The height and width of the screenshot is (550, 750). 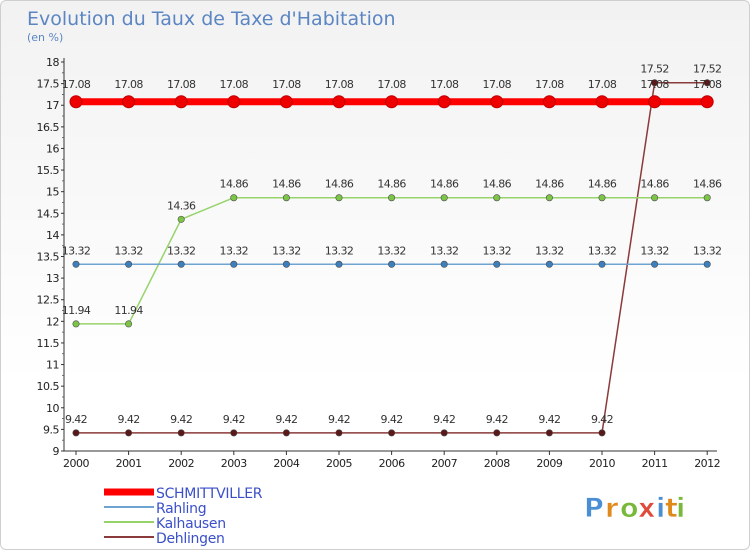 I want to click on y-tick-label: 11, so click(x=52, y=365).